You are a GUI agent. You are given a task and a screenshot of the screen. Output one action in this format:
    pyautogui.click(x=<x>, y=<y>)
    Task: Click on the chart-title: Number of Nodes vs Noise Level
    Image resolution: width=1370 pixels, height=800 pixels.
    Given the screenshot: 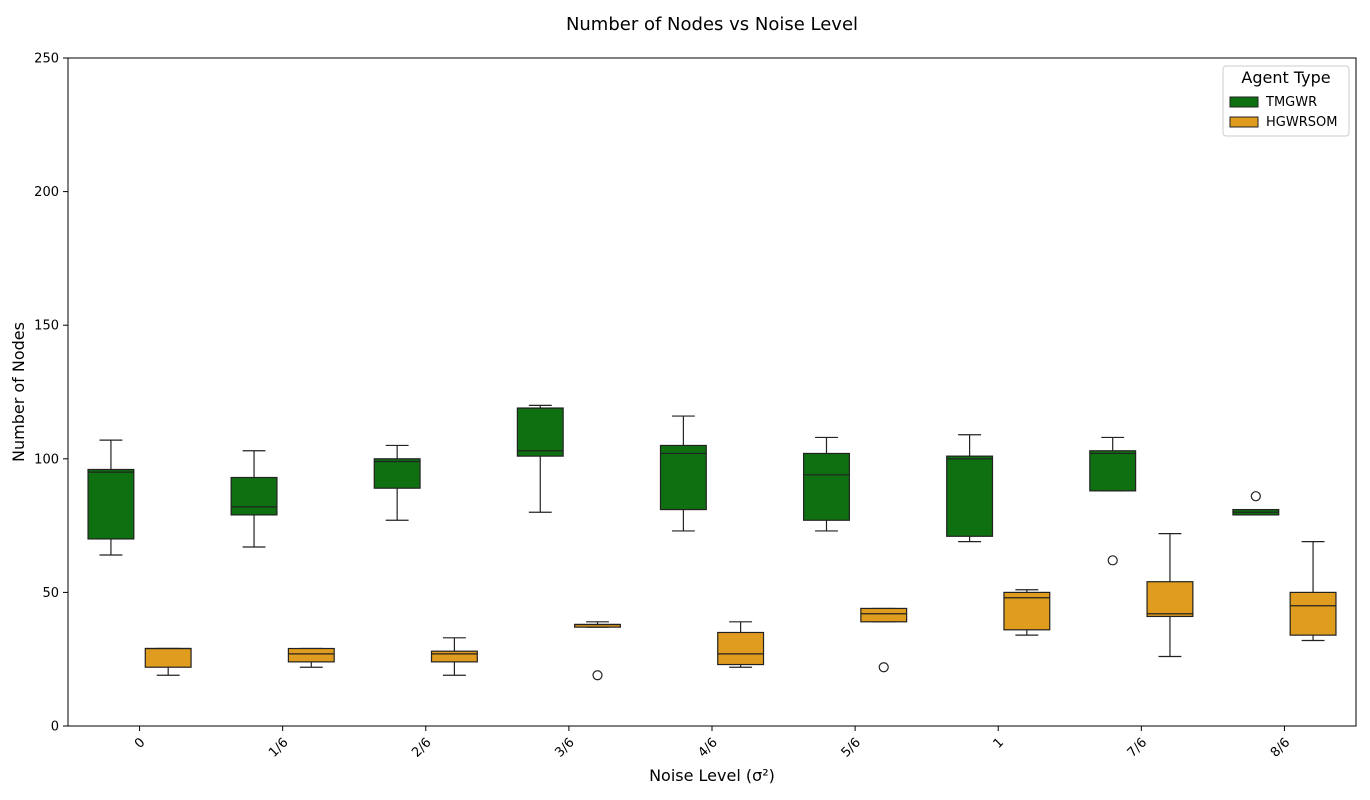 What is the action you would take?
    pyautogui.click(x=712, y=24)
    